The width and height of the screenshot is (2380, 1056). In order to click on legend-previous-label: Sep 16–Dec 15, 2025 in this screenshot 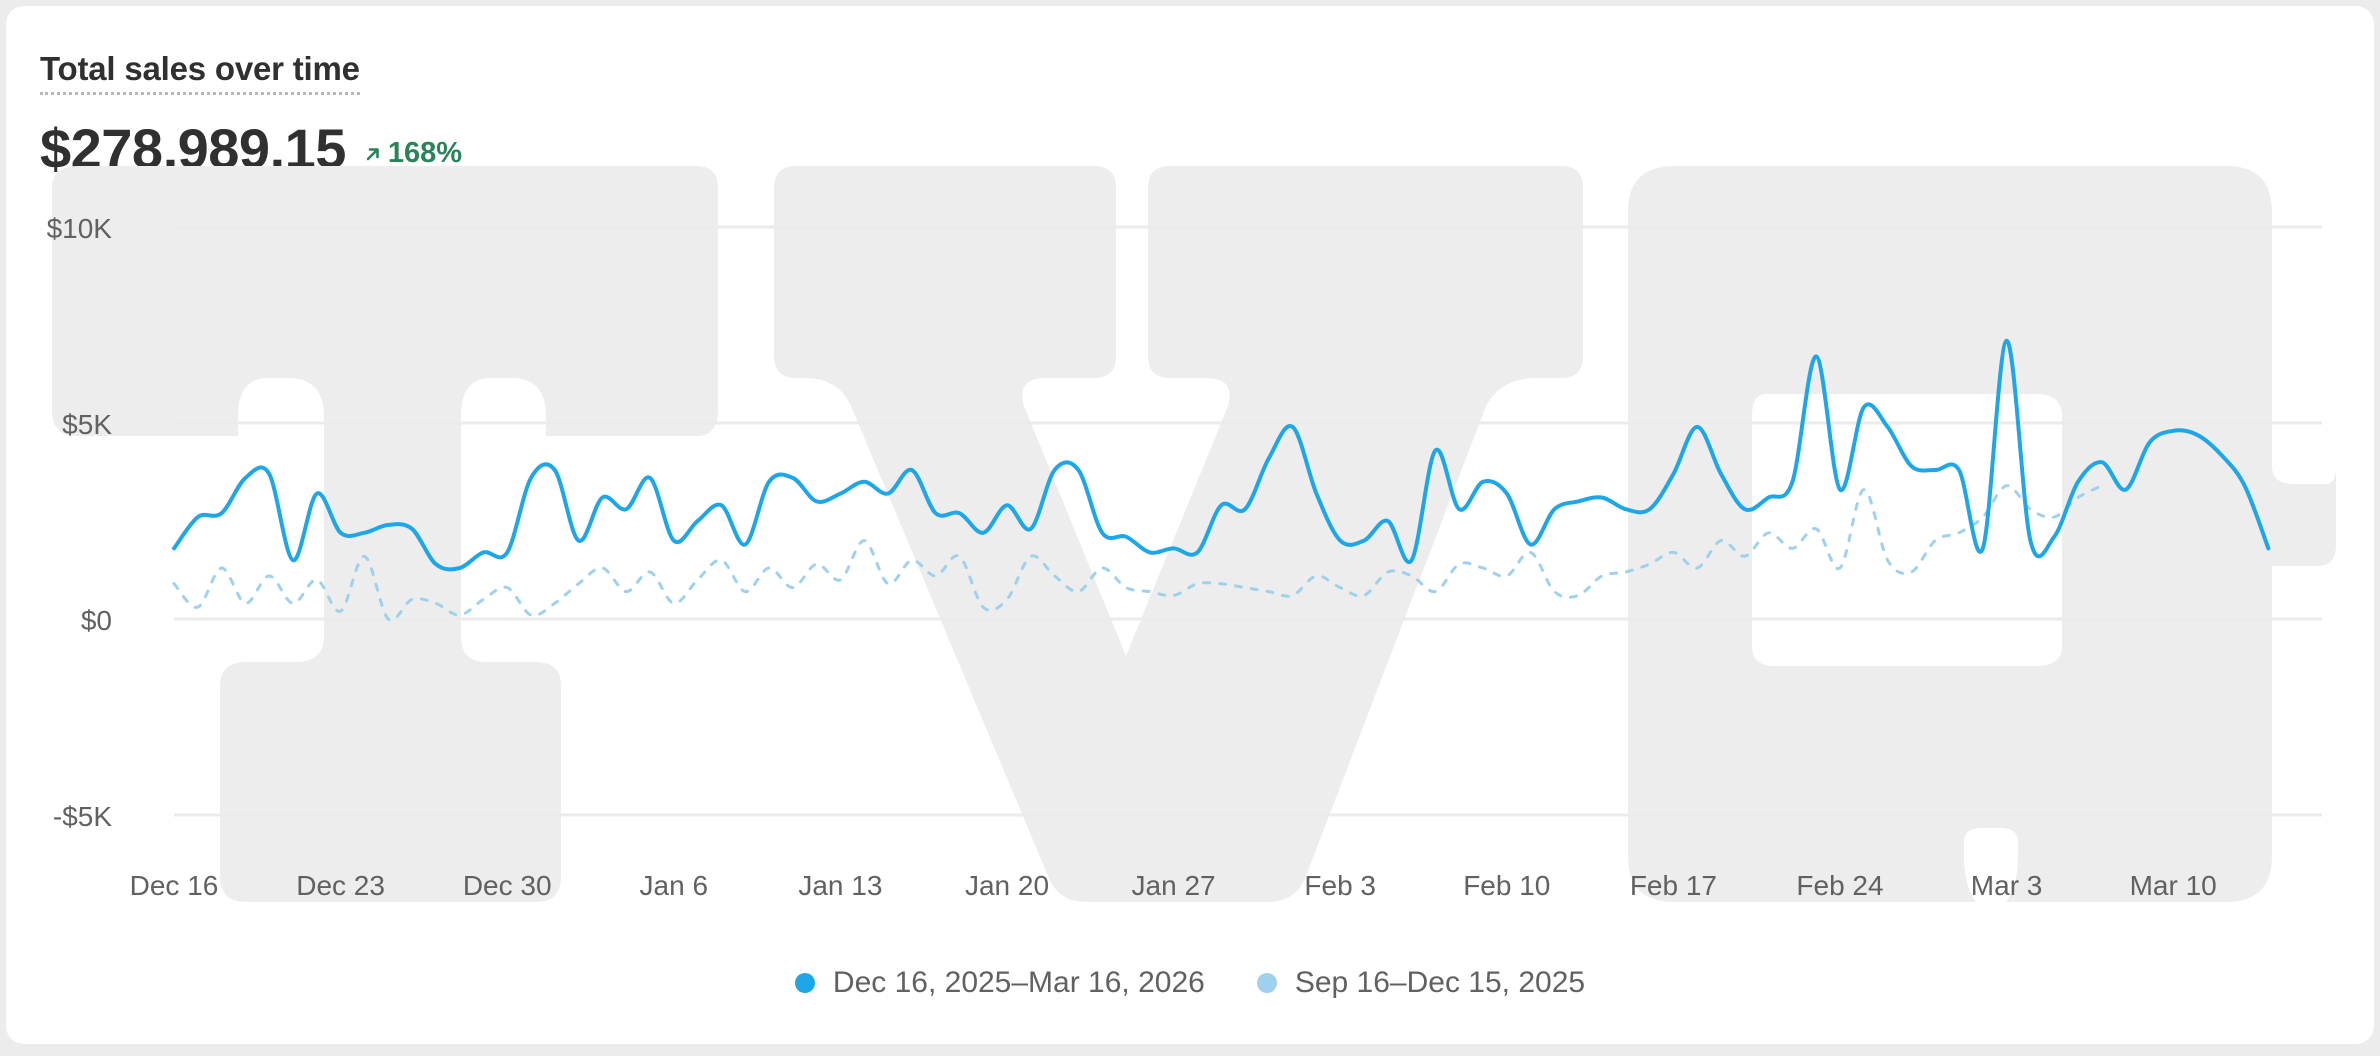, I will do `click(1440, 982)`.